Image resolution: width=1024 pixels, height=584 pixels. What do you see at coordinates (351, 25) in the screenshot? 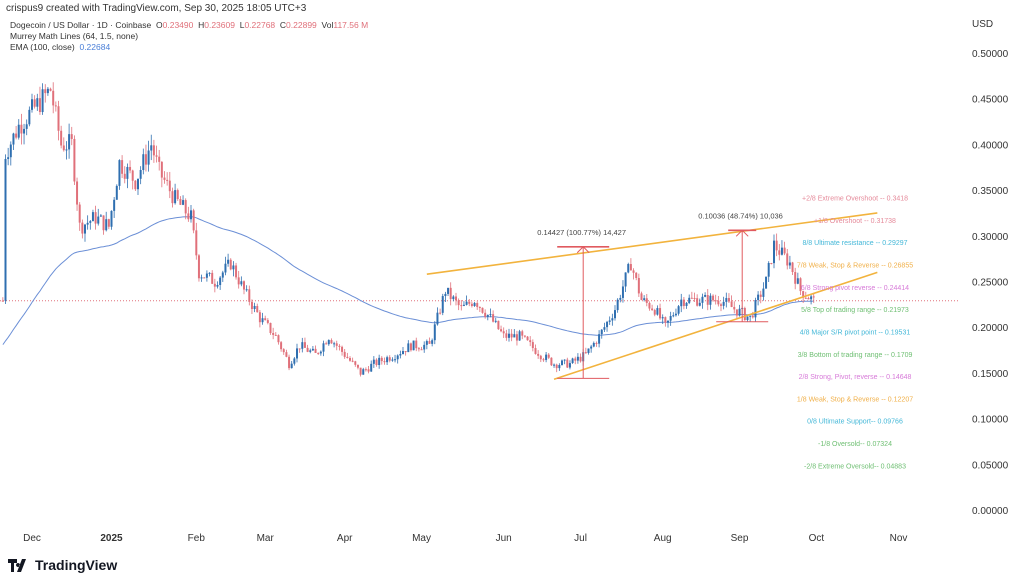
I see `volume-value: 117.56 M` at bounding box center [351, 25].